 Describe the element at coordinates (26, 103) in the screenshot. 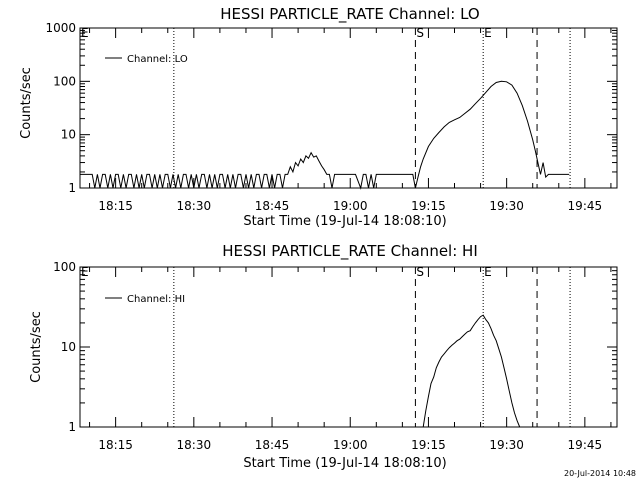

I see `y-axis-label-lo: Counts/sec` at that location.